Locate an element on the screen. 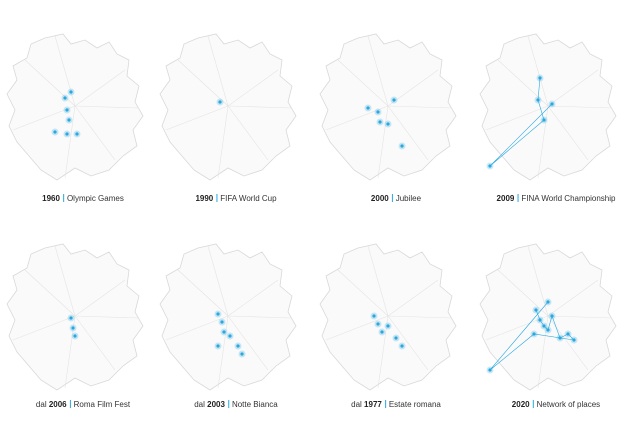  caption: 1990 FIFA World Cup is located at coordinates (236, 198).